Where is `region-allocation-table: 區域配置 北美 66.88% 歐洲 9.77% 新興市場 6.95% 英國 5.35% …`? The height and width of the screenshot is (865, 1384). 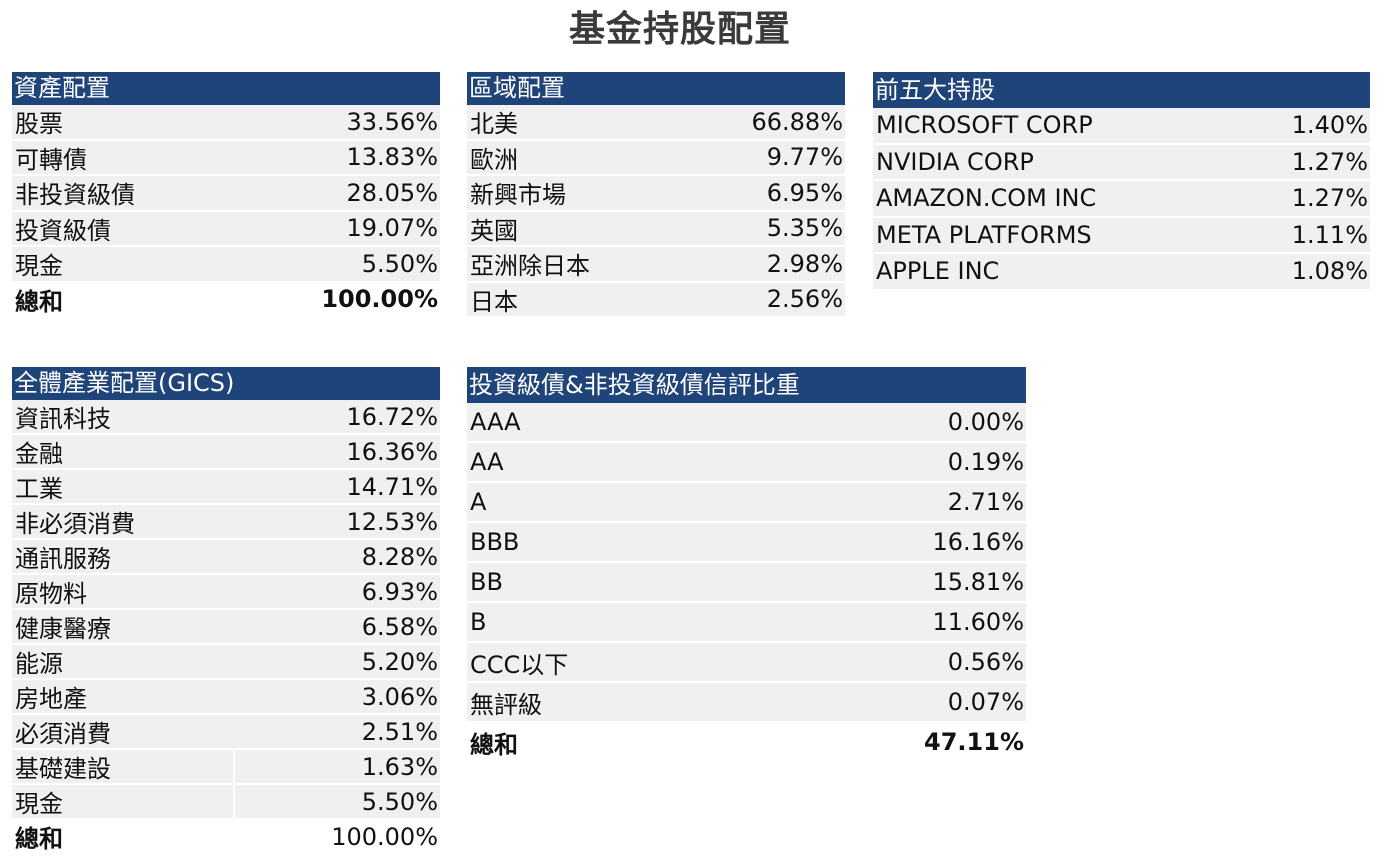 region-allocation-table: 區域配置 北美 66.88% 歐洲 9.77% 新興市場 6.95% 英國 5.35% … is located at coordinates (656, 195).